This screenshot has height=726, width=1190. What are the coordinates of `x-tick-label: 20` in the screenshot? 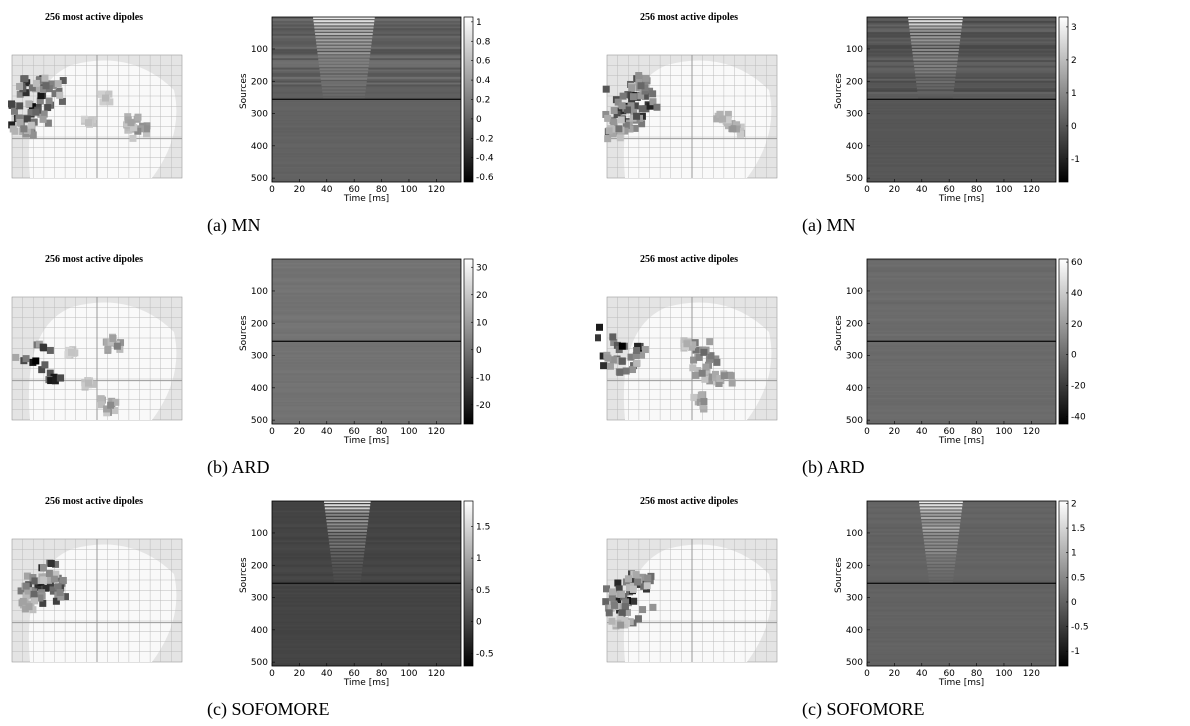 It's located at (300, 432).